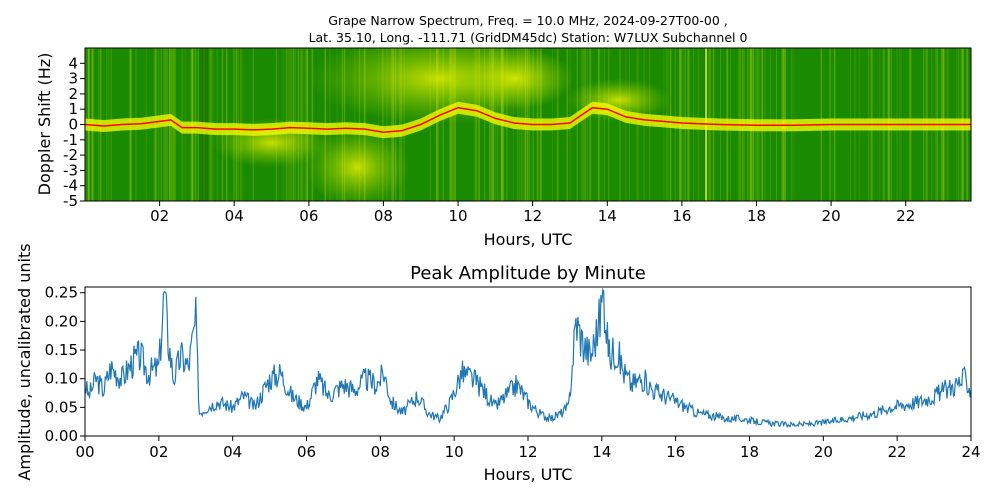 This screenshot has width=1000, height=500. I want to click on amplitude-y-tick-label: 0.00, so click(61, 436).